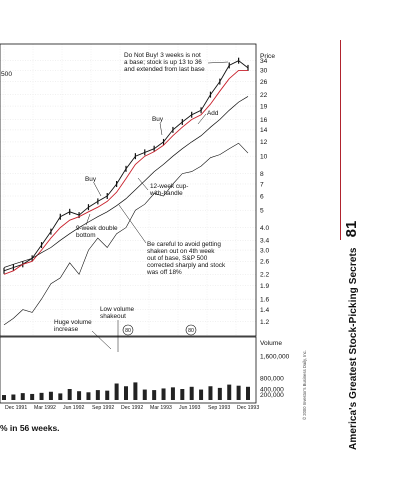  What do you see at coordinates (113, 316) in the screenshot?
I see `low-volume-line-2: shakeout` at bounding box center [113, 316].